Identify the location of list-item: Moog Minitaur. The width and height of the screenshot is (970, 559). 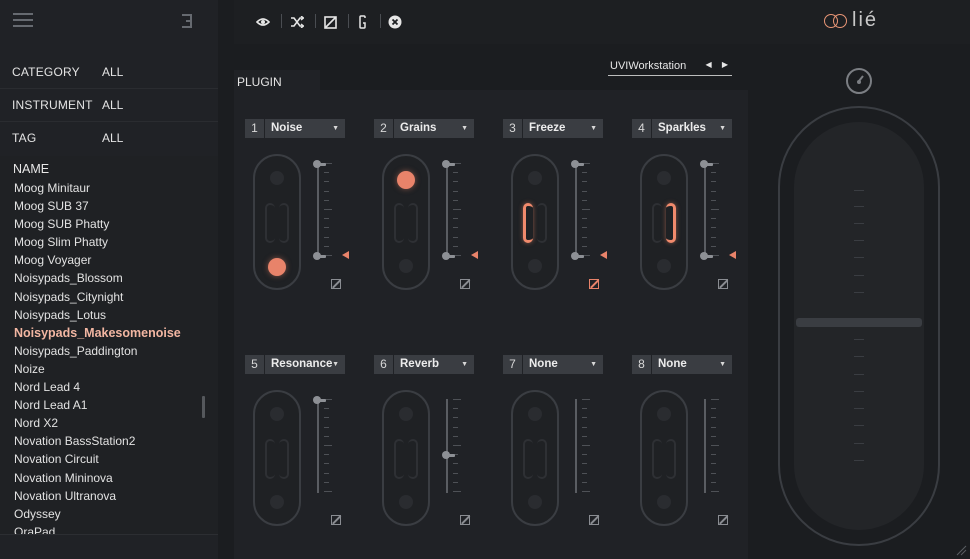
(52, 188).